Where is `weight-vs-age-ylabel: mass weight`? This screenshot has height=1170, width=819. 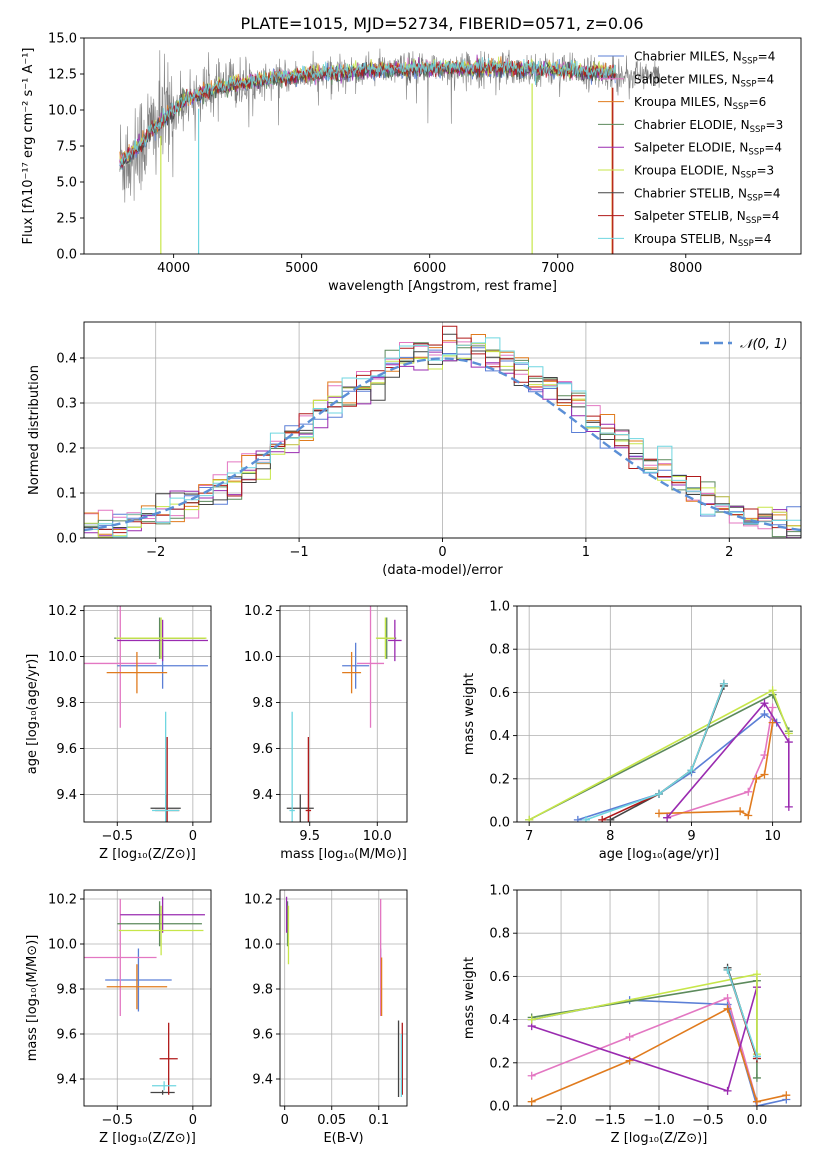 weight-vs-age-ylabel: mass weight is located at coordinates (469, 714).